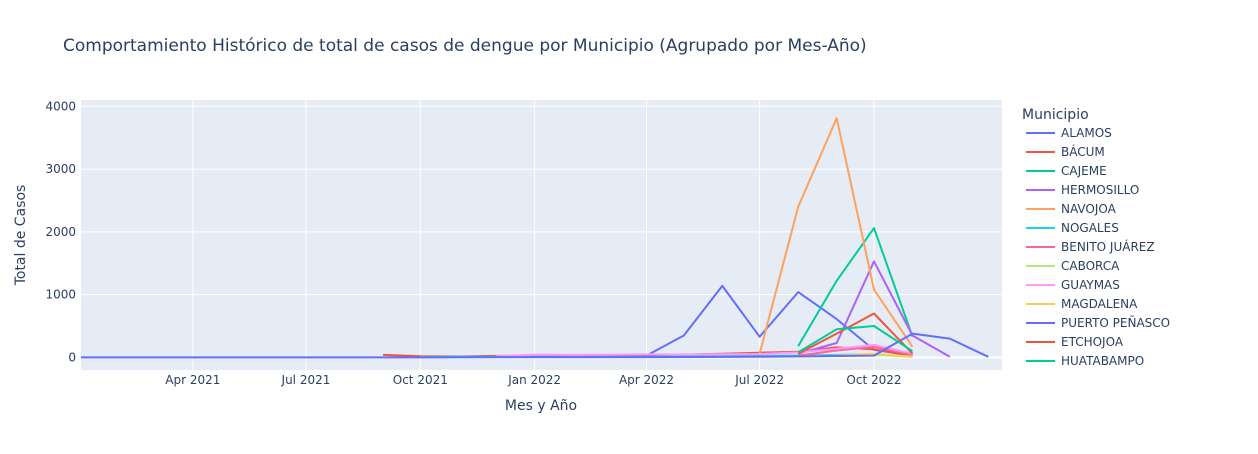 Image resolution: width=1258 pixels, height=454 pixels. I want to click on legend-item-bacum: BÁCUM, so click(1065, 151).